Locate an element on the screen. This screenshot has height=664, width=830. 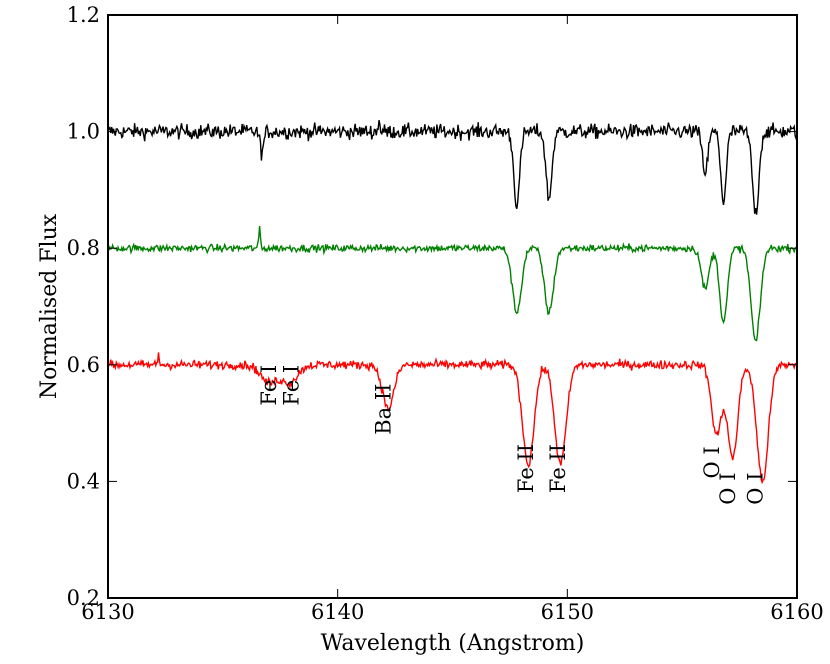
y-axis-label: Normalised Flux is located at coordinates (49, 306).